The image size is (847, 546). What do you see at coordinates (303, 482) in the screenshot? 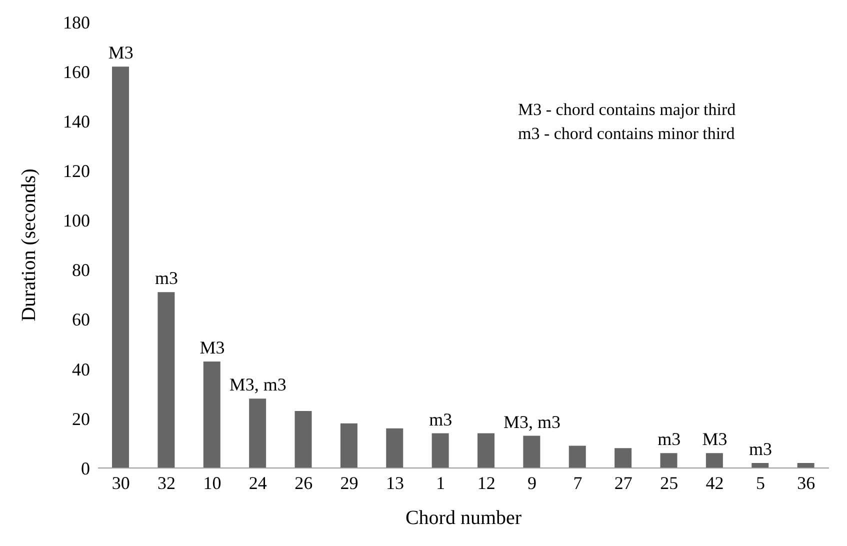
I see `x-tick-label: 26` at bounding box center [303, 482].